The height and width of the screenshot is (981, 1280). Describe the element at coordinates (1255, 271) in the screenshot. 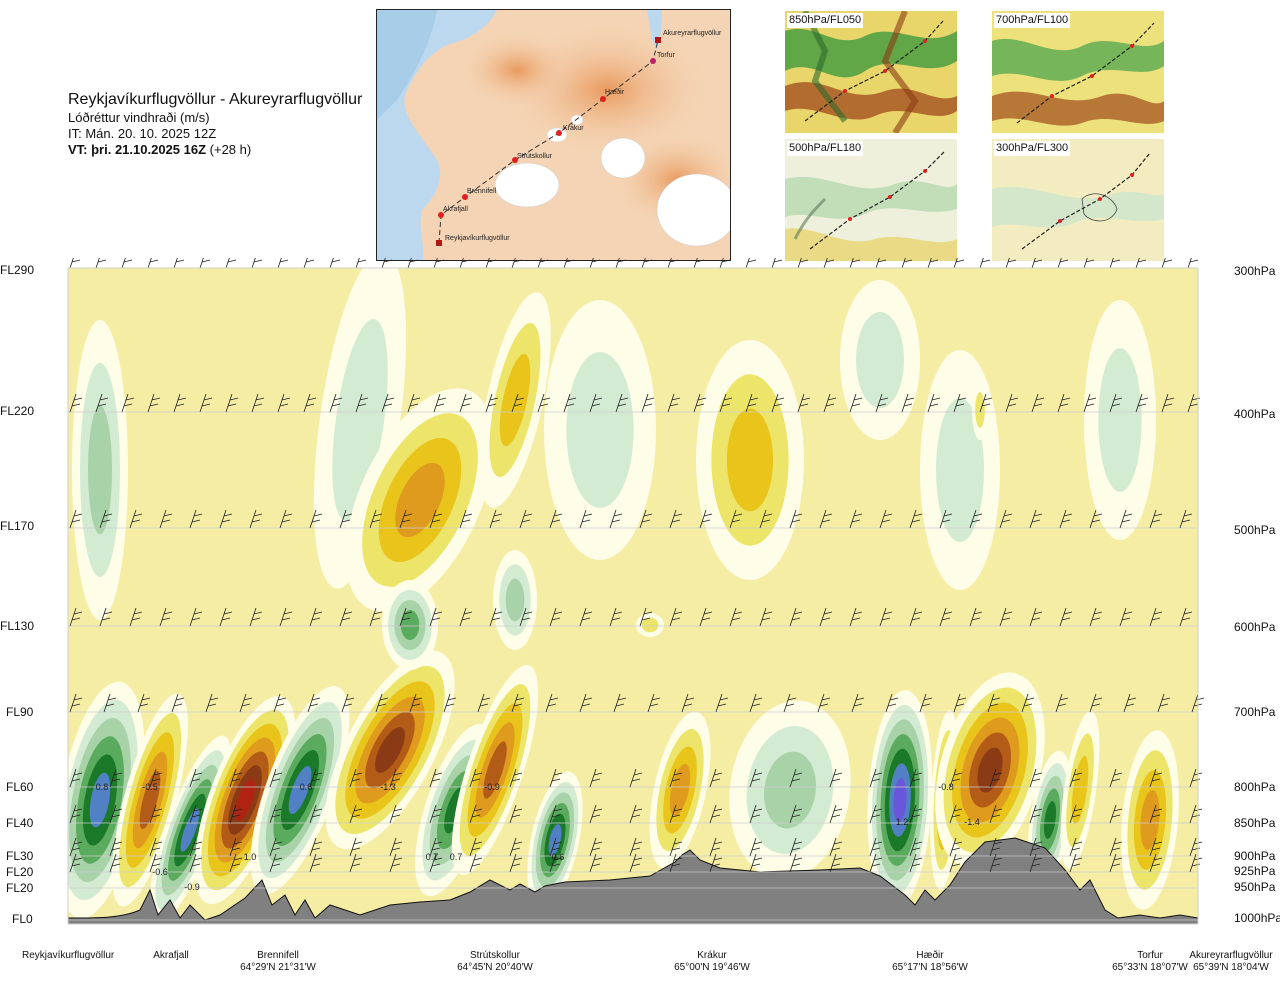

I see `hpa-label: 300hPa` at that location.